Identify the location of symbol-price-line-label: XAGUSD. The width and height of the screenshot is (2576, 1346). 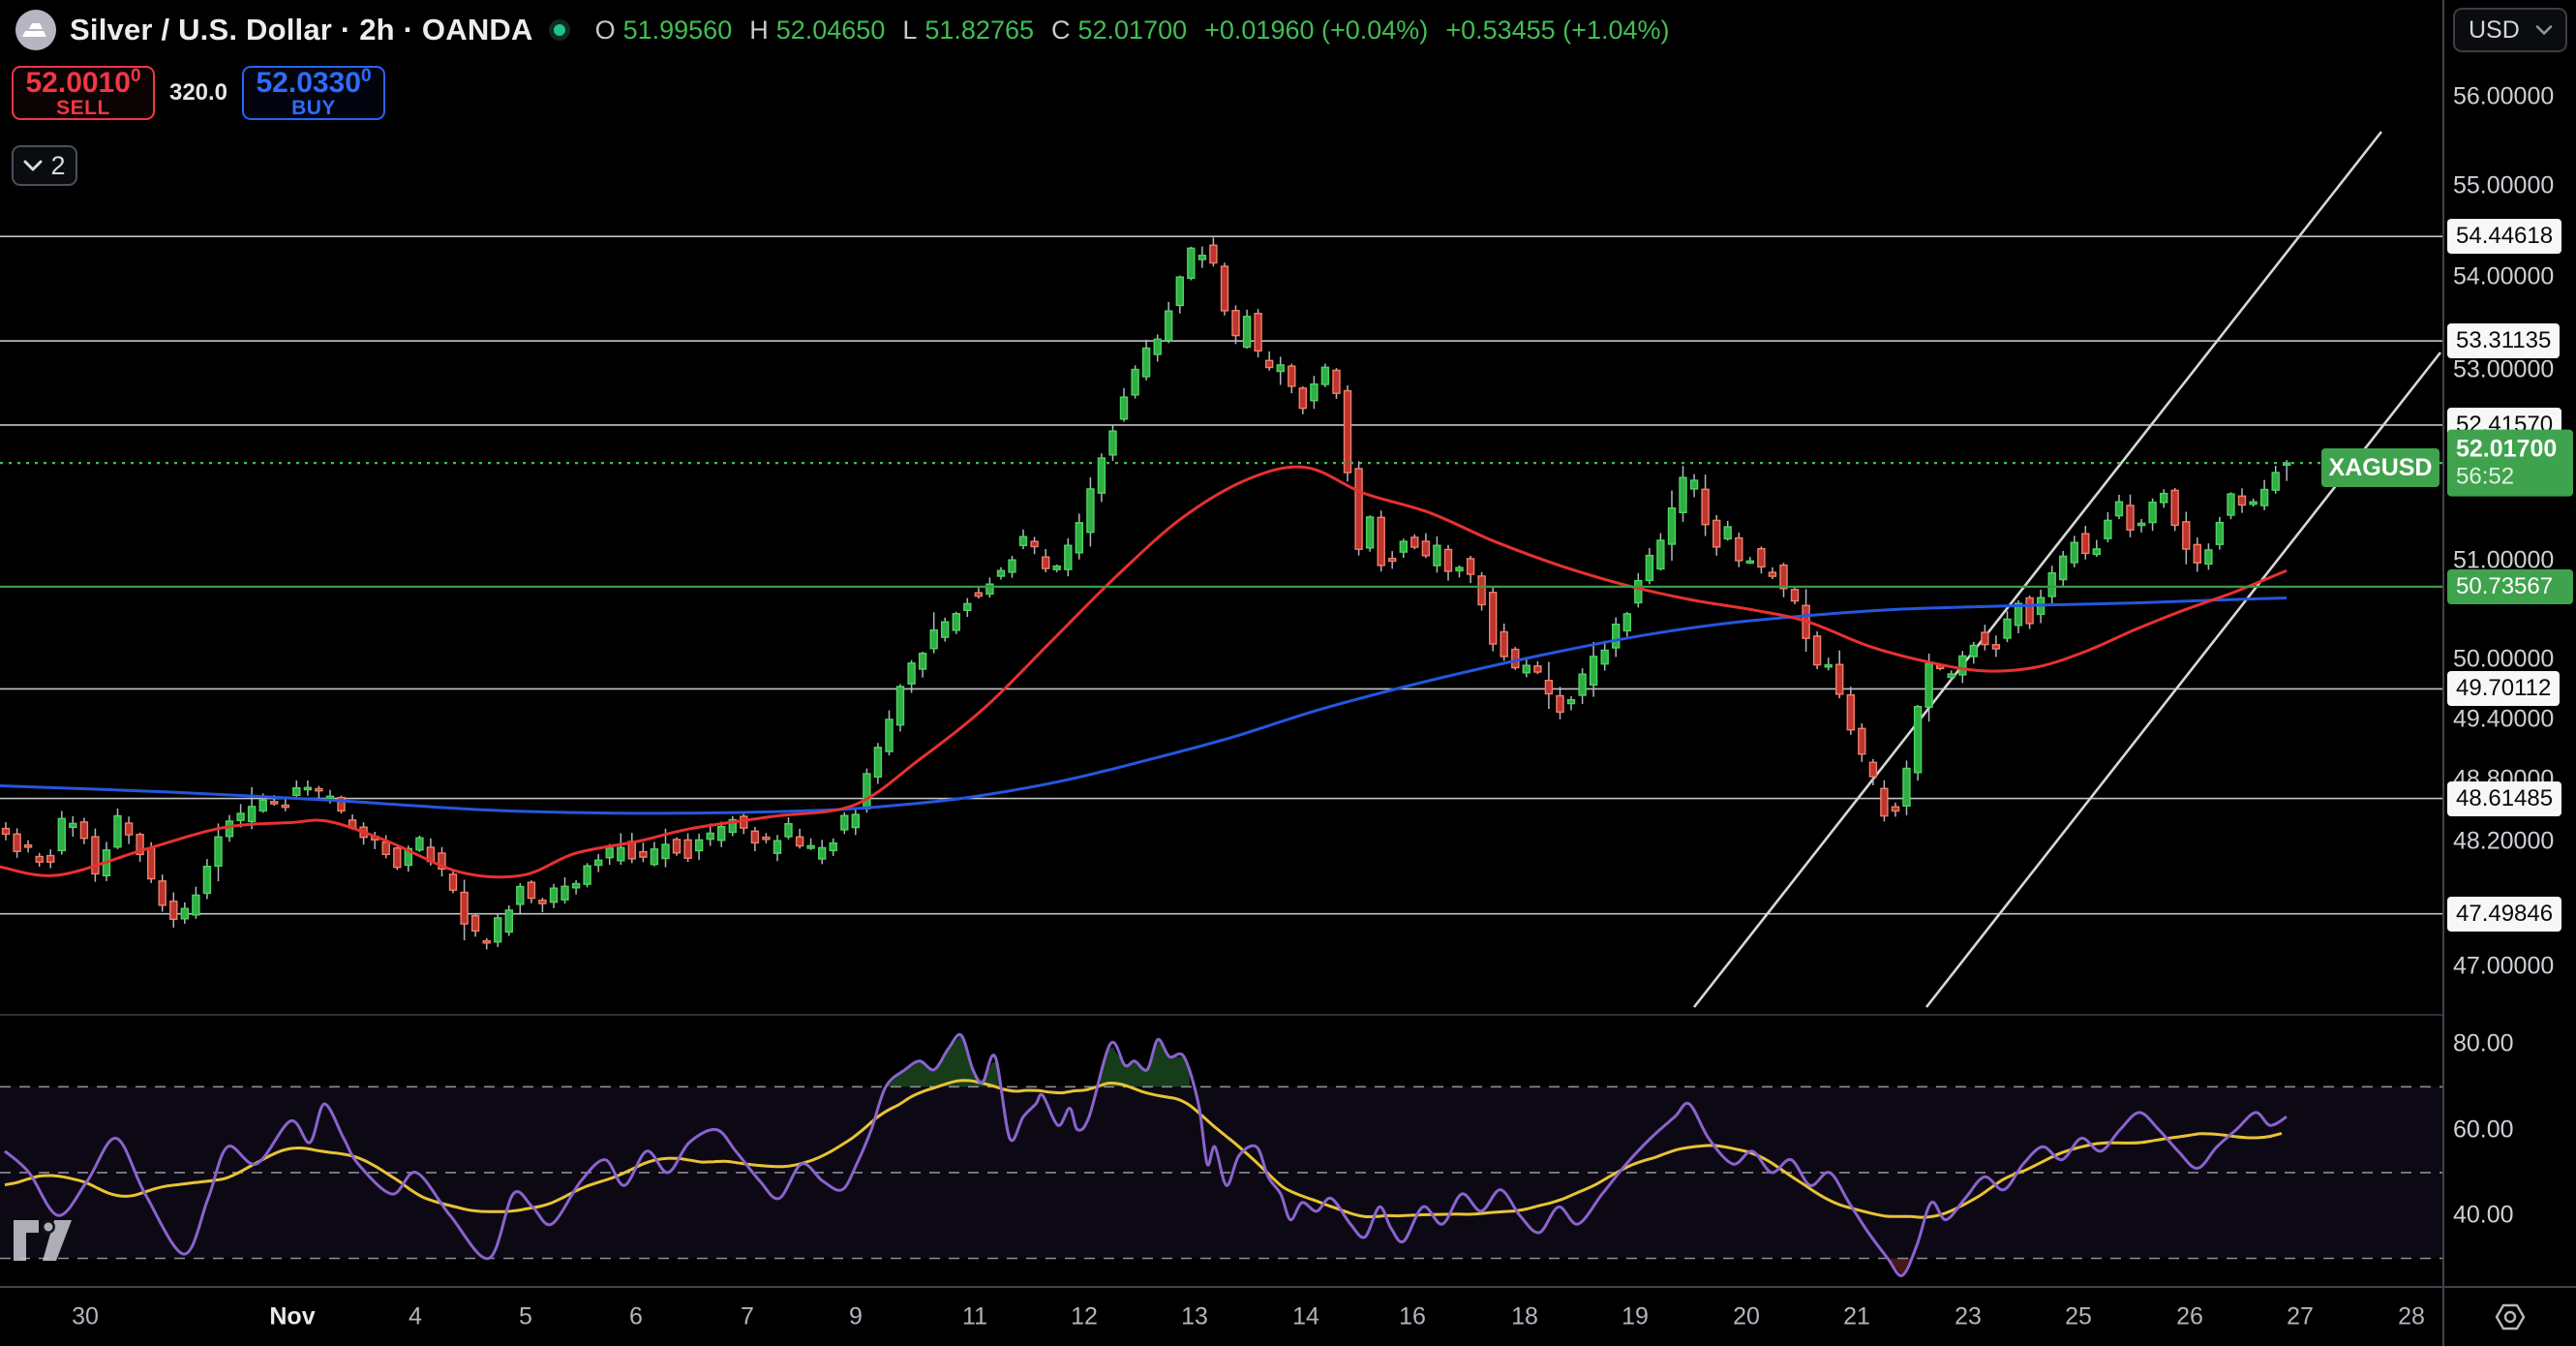
(2380, 468).